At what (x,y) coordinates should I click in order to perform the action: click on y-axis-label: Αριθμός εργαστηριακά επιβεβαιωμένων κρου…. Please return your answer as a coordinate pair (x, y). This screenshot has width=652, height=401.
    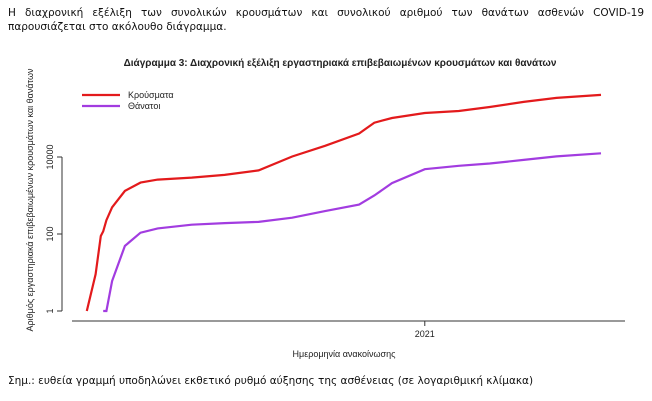
    Looking at the image, I should click on (30, 199).